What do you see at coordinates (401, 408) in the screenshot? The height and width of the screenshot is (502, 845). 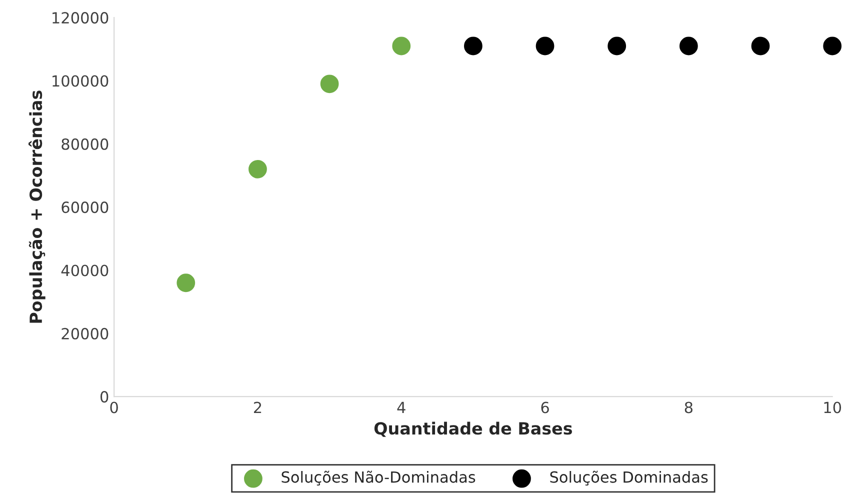 I see `x-tick-label: 4` at bounding box center [401, 408].